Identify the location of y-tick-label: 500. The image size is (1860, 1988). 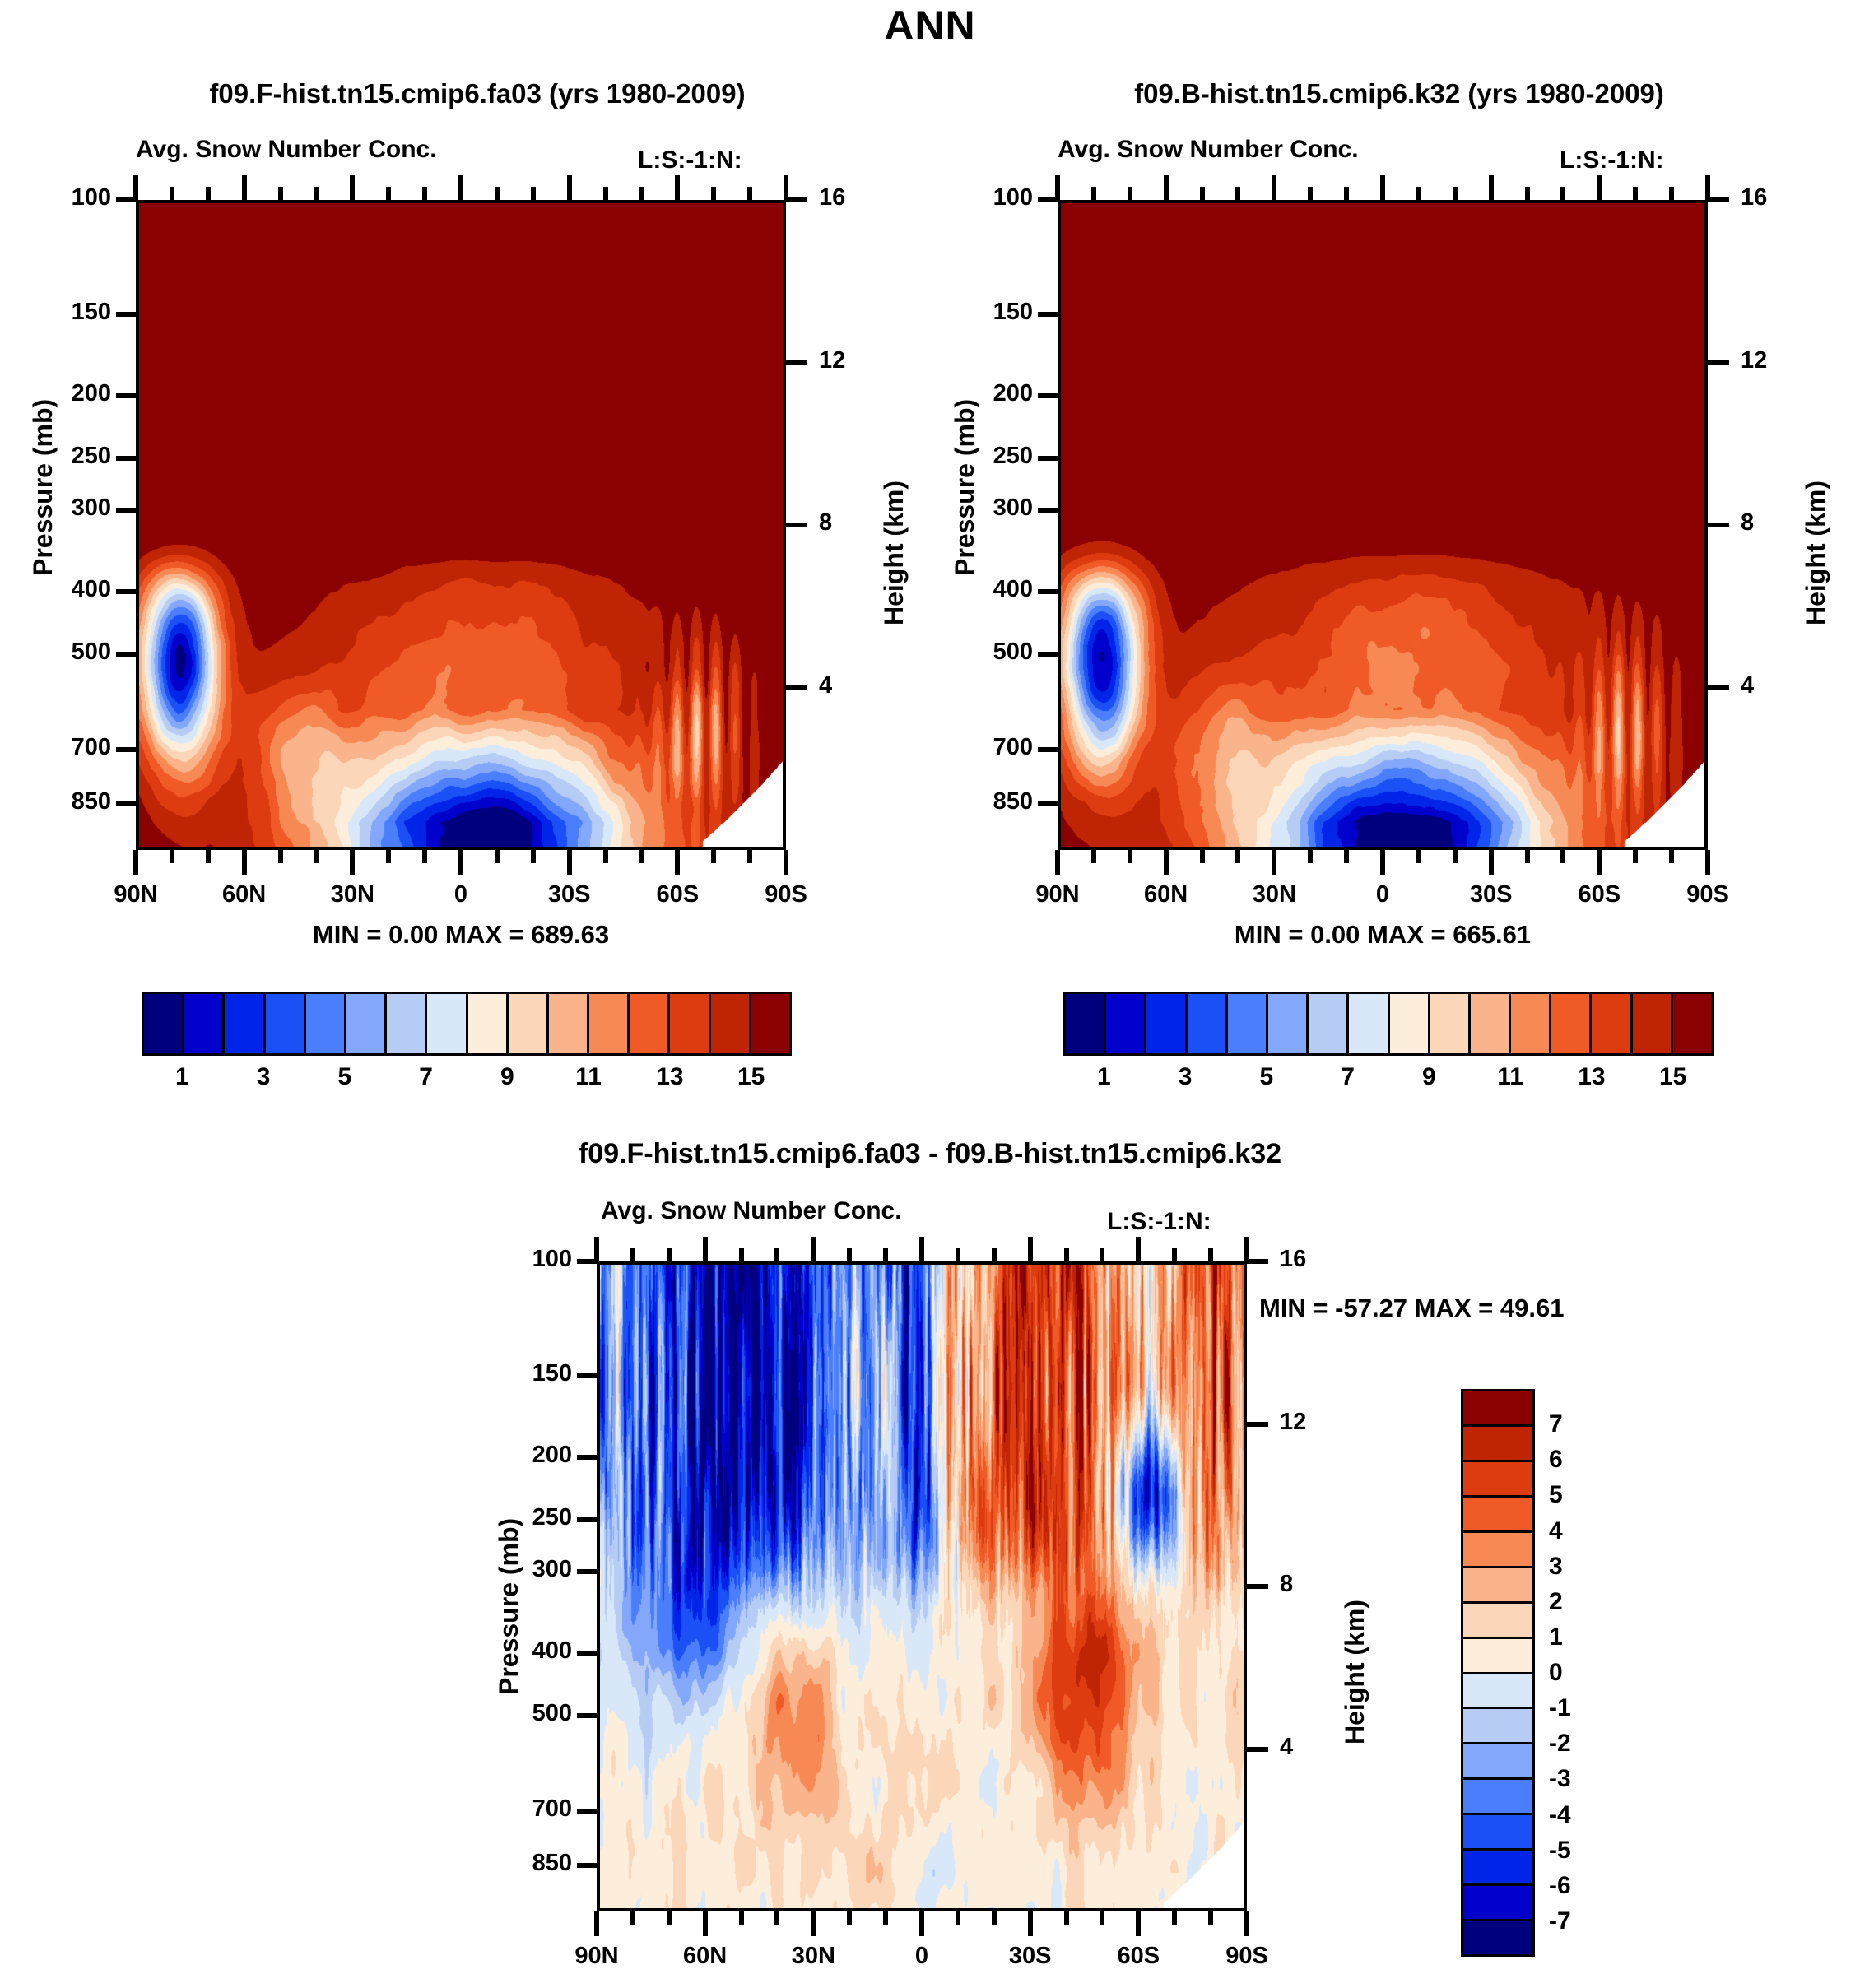
(1013, 652).